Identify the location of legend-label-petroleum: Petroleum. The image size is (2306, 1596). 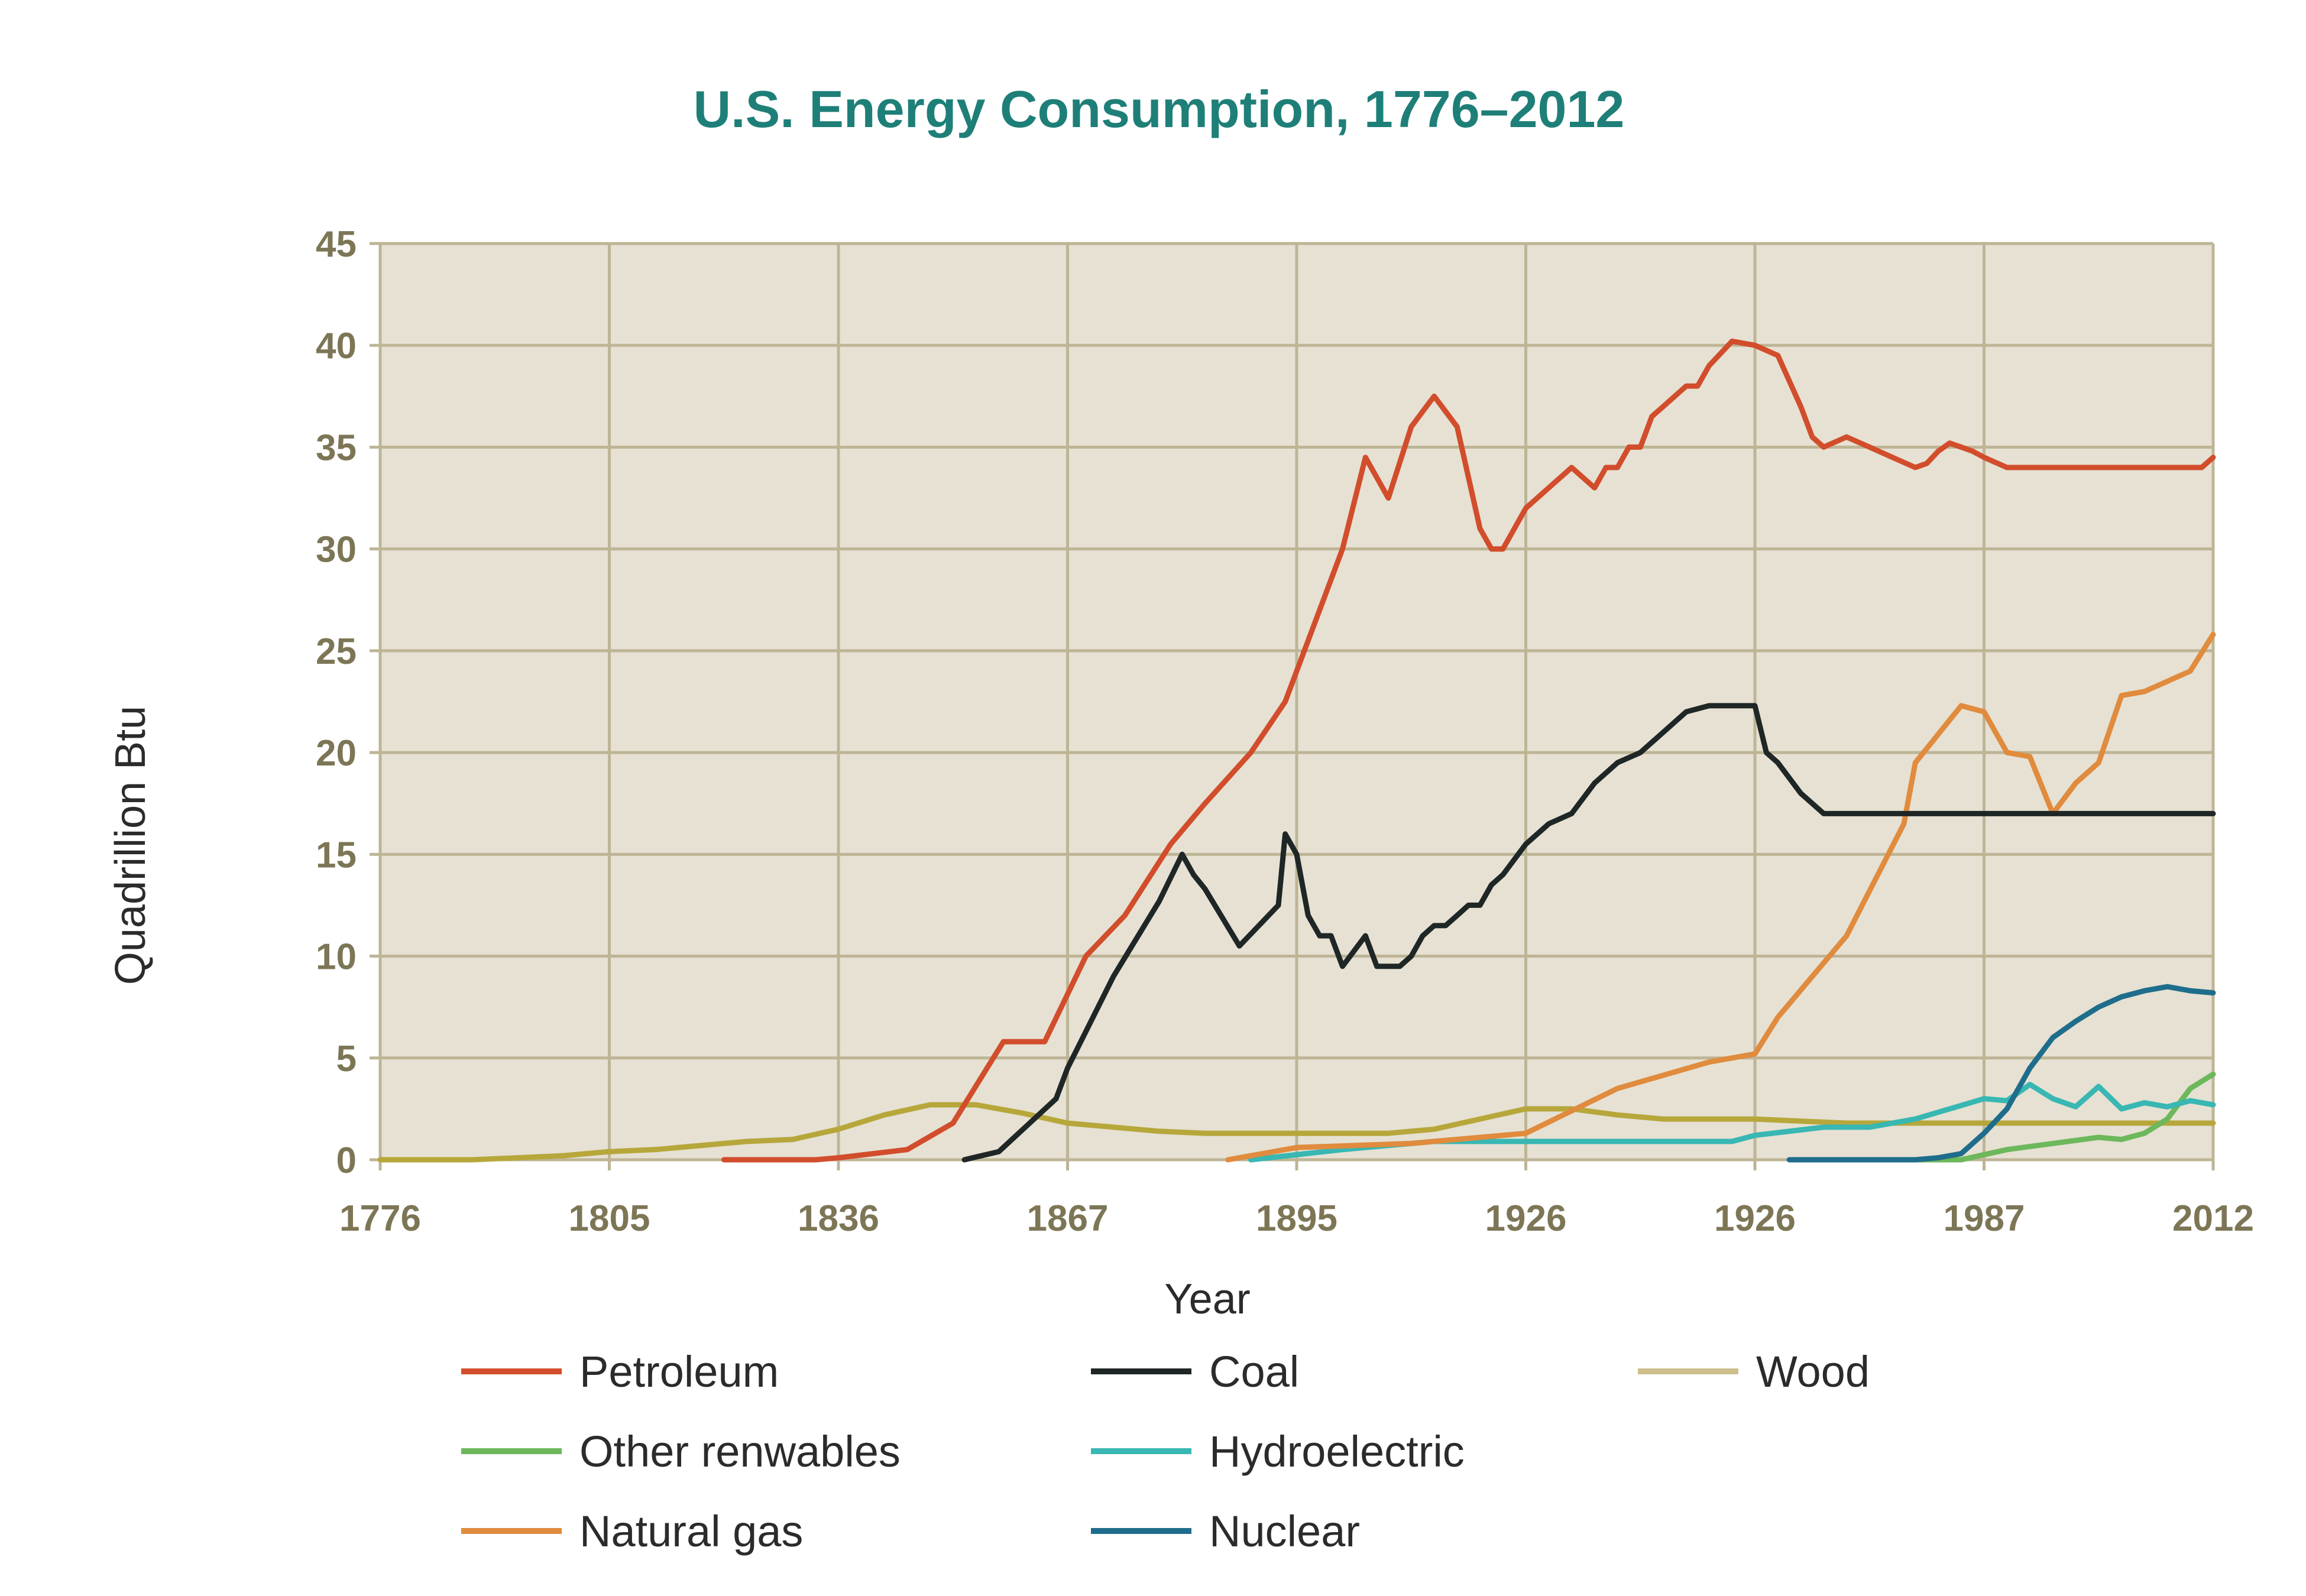
(679, 1372).